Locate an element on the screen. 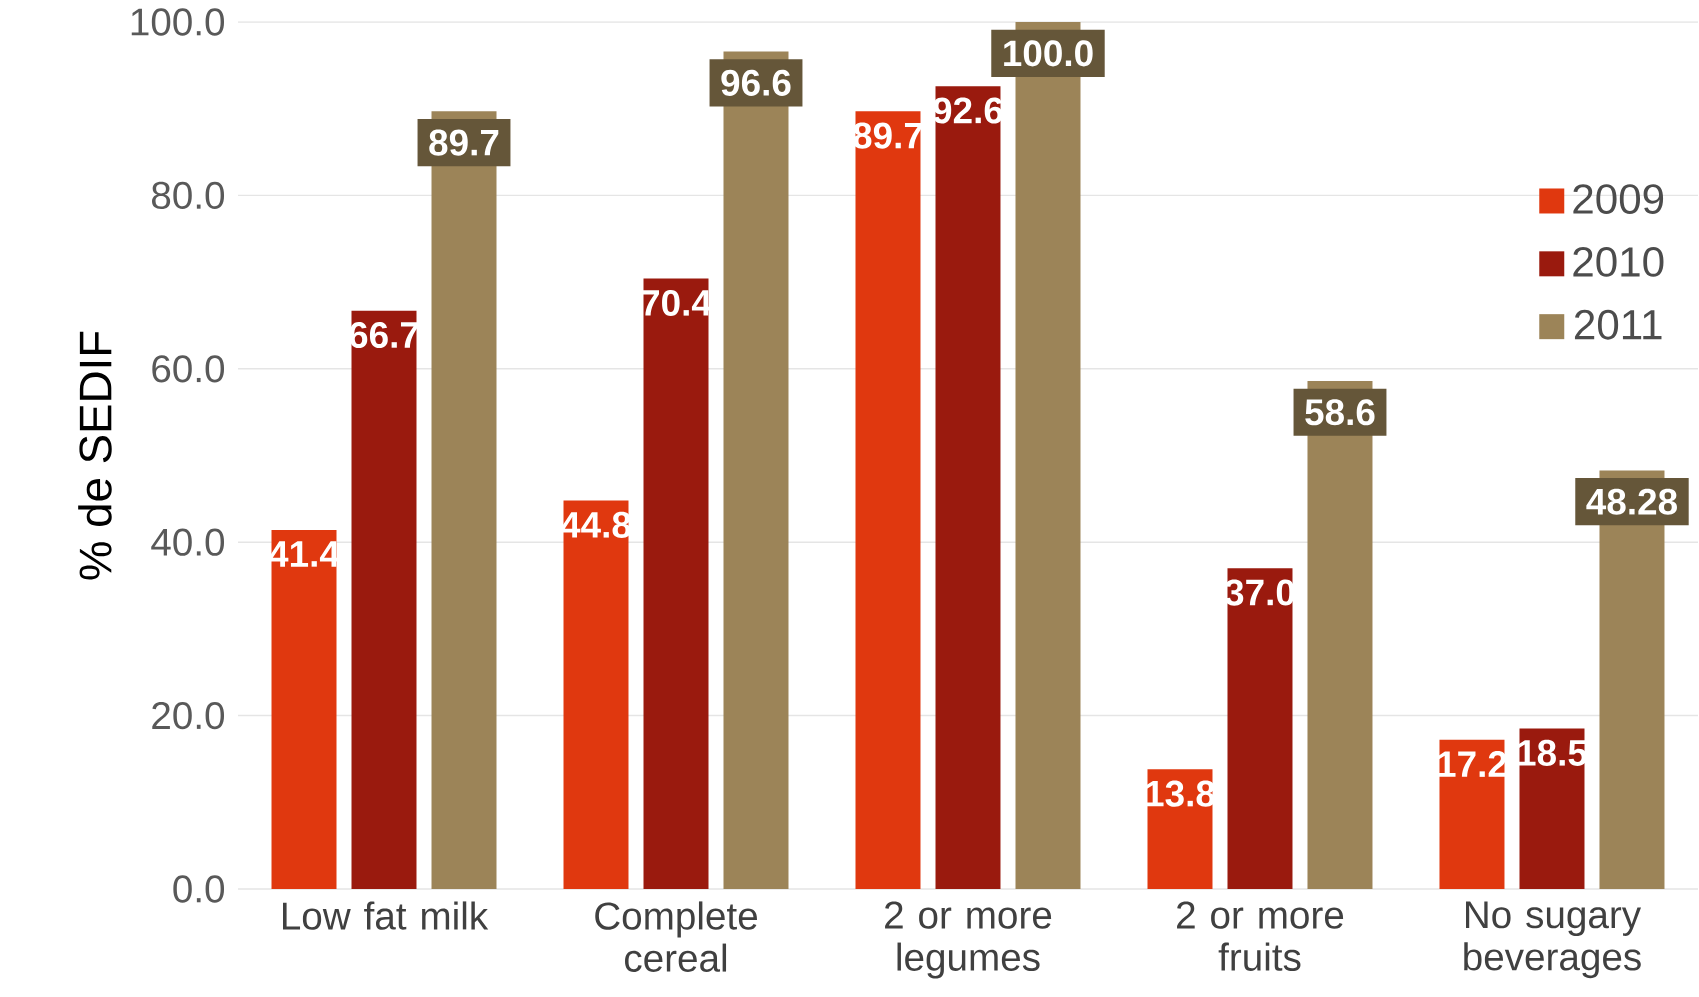 Image resolution: width=1699 pixels, height=997 pixels. legend-label: 2011 is located at coordinates (1618, 324).